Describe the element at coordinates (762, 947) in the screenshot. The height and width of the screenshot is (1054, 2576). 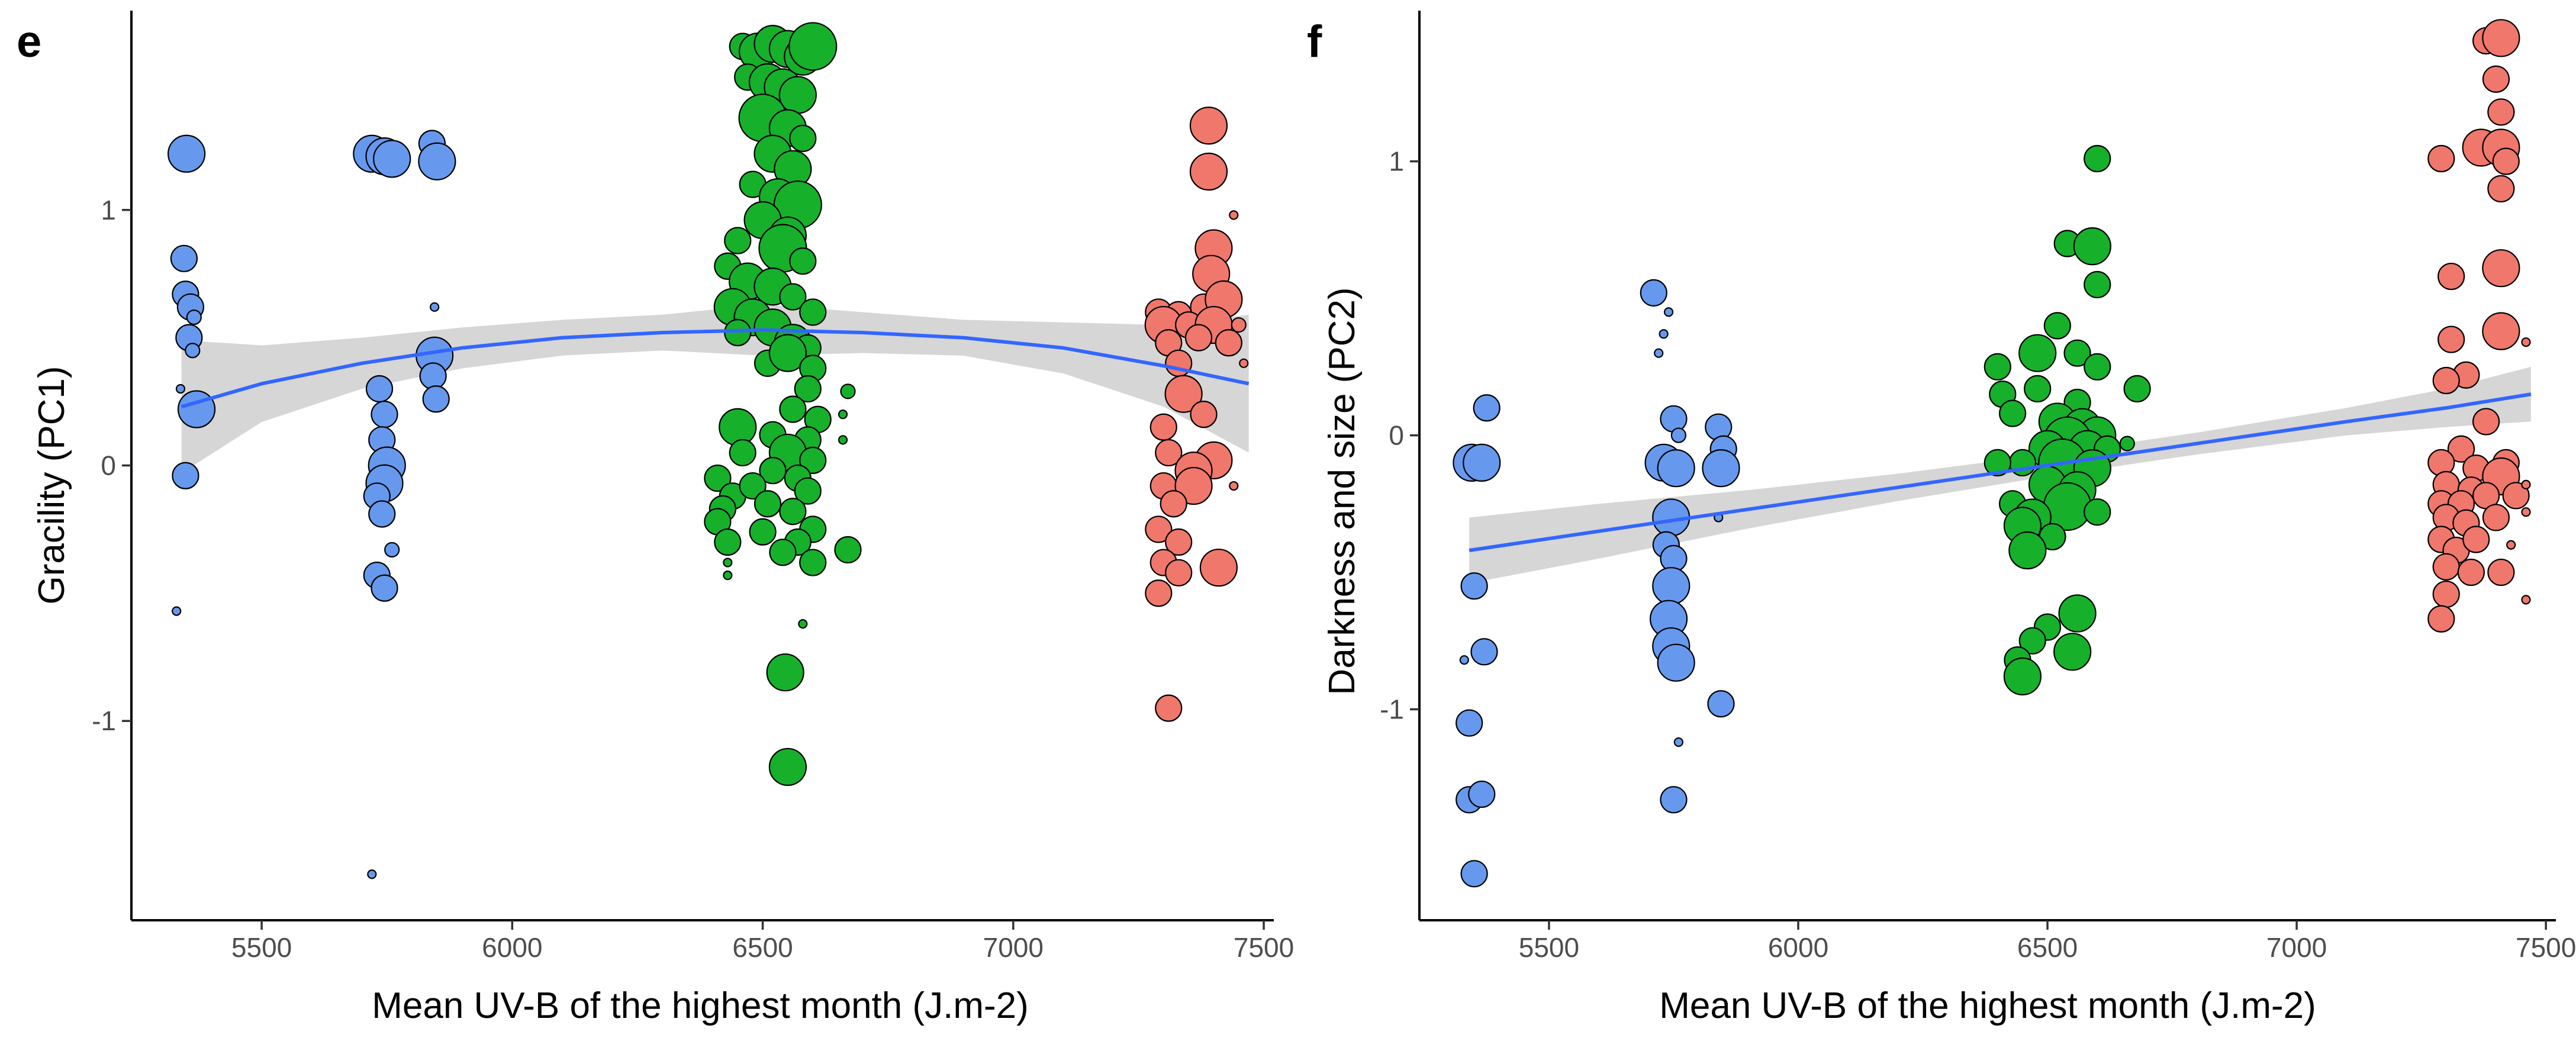
I see `panel-e-x-tick-label-6500: 6500` at that location.